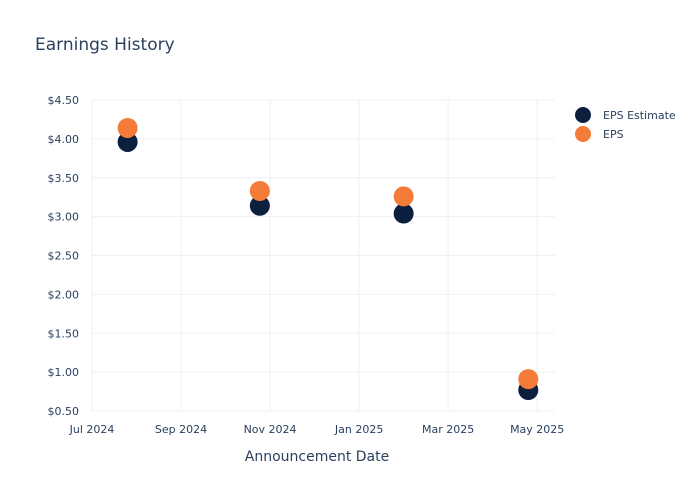 The width and height of the screenshot is (700, 500). Describe the element at coordinates (317, 457) in the screenshot. I see `x-axis-title: Announcement Date` at that location.